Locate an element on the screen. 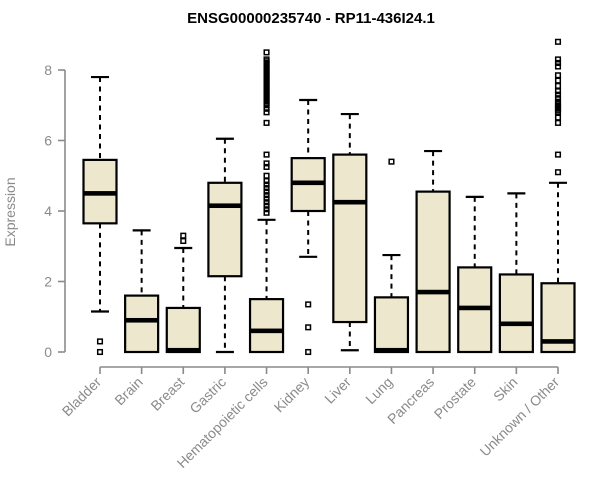 The width and height of the screenshot is (600, 500). y-tick-label: 0 is located at coordinates (48, 352).